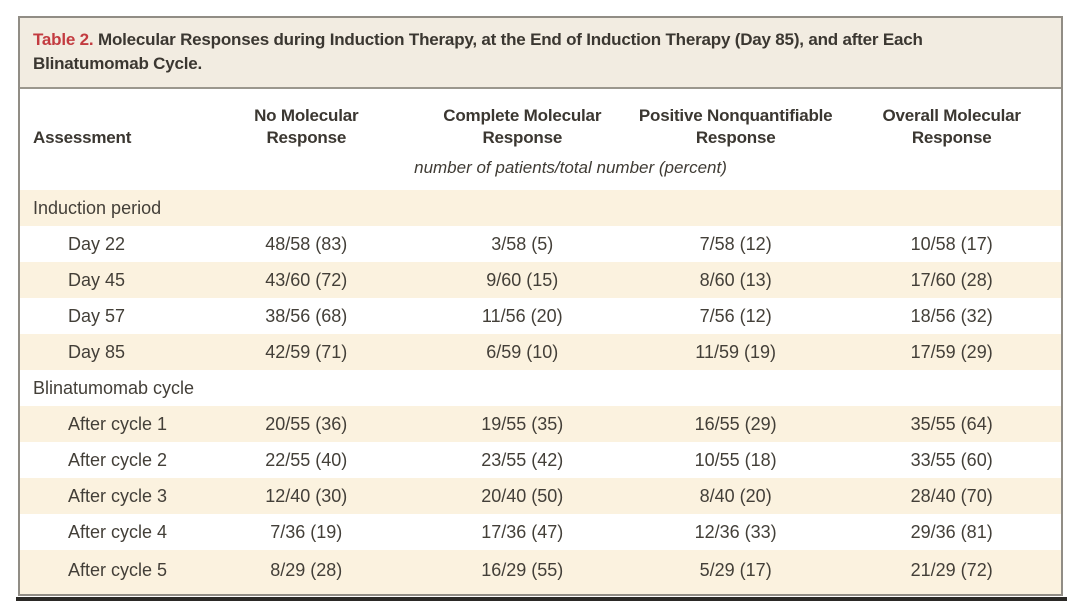 The width and height of the screenshot is (1080, 614). I want to click on table-number-label: Table 2., so click(63, 39).